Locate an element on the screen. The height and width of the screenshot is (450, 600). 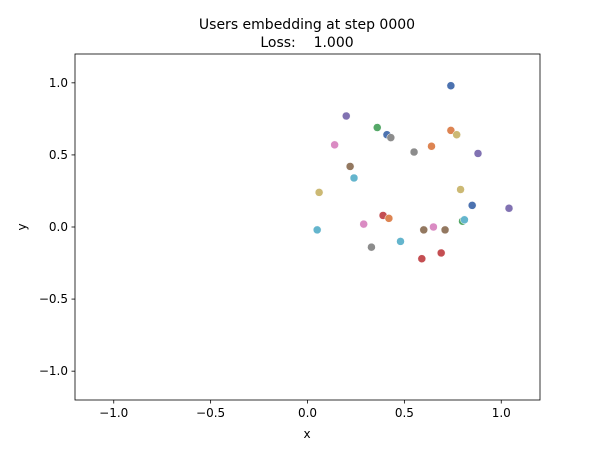
x-tick-label: −0.5 is located at coordinates (210, 413).